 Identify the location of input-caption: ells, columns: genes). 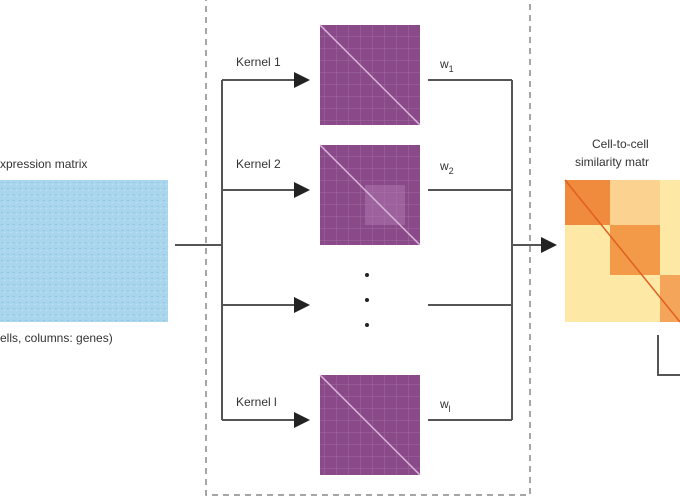
(56, 338).